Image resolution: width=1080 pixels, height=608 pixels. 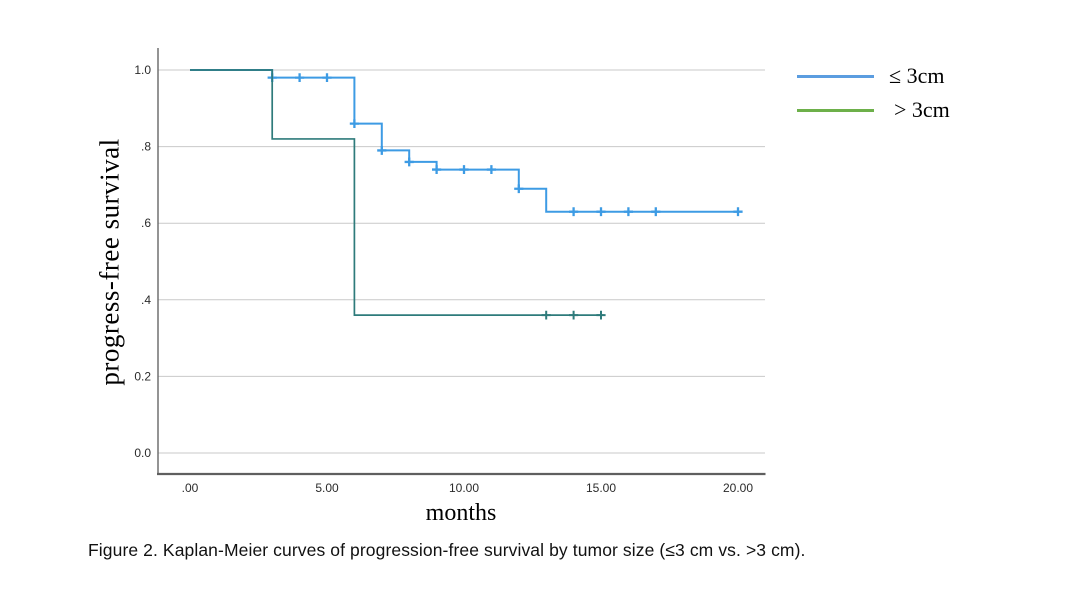 What do you see at coordinates (601, 488) in the screenshot?
I see `x-tick-label-15.00: 15.00` at bounding box center [601, 488].